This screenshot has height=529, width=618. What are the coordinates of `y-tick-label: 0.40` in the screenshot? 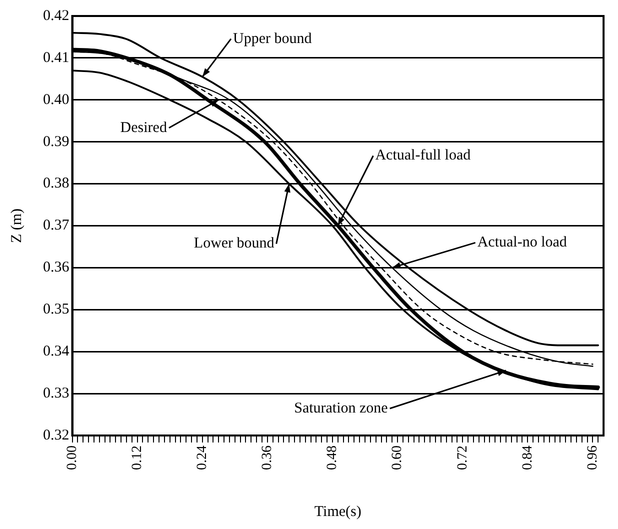 It's located at (56, 100).